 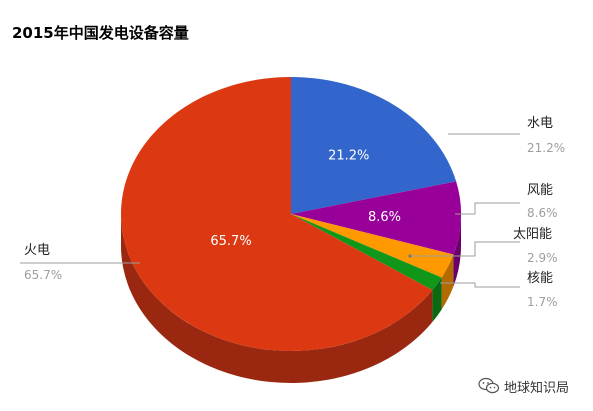 What do you see at coordinates (100, 33) in the screenshot?
I see `chart-title: 2015年中国发电设备容量` at bounding box center [100, 33].